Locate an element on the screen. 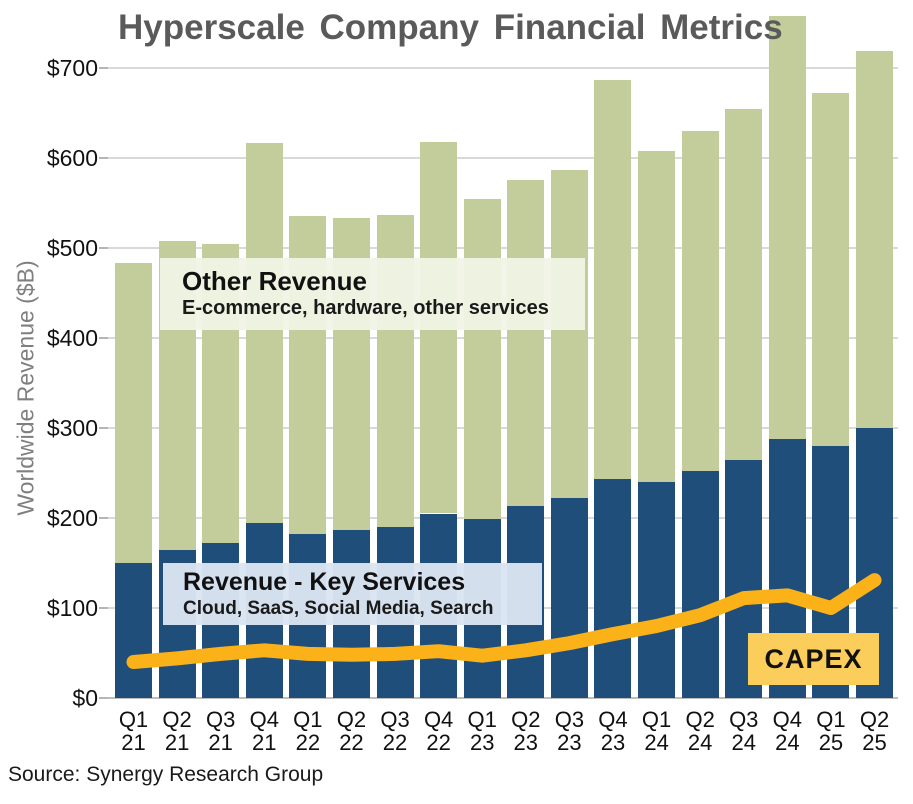 The image size is (913, 804). key-services-annotation-title: Revenue - Key Services is located at coordinates (324, 582).